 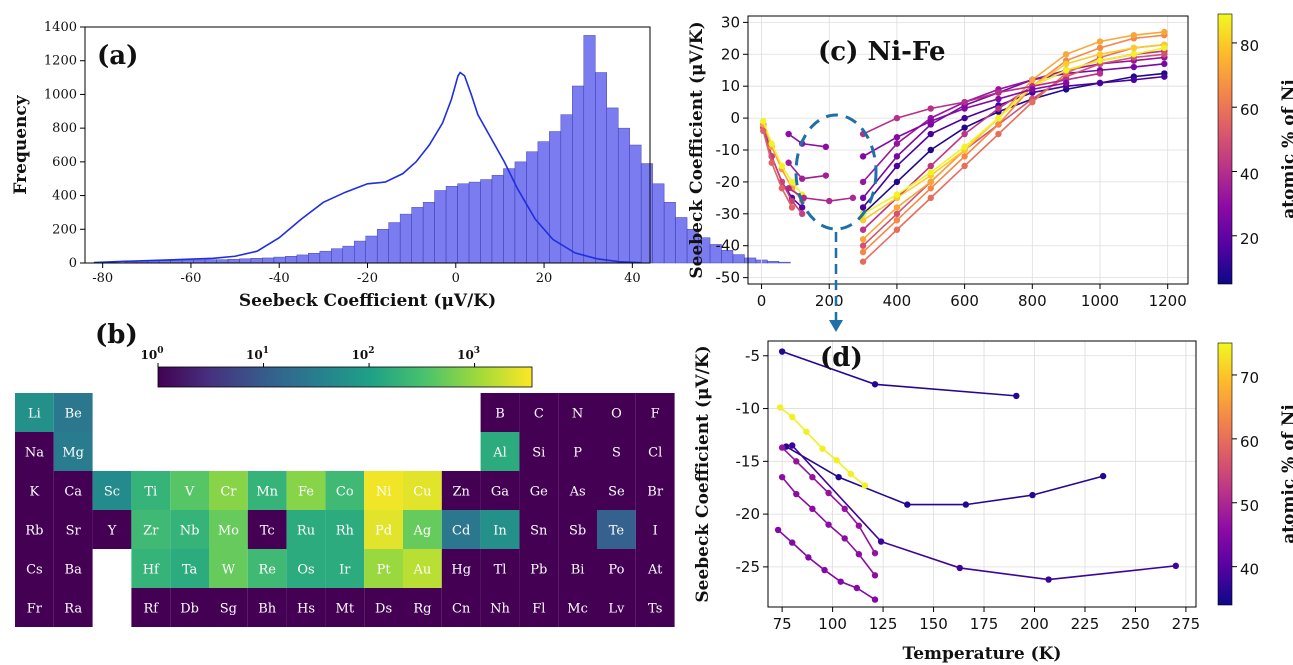 I want to click on element-symbol: Ds, so click(x=383, y=609).